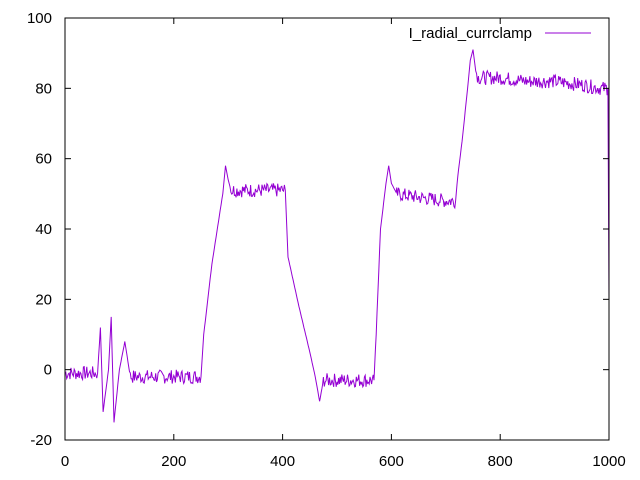  What do you see at coordinates (500, 461) in the screenshot?
I see `x-tick-label: 800` at bounding box center [500, 461].